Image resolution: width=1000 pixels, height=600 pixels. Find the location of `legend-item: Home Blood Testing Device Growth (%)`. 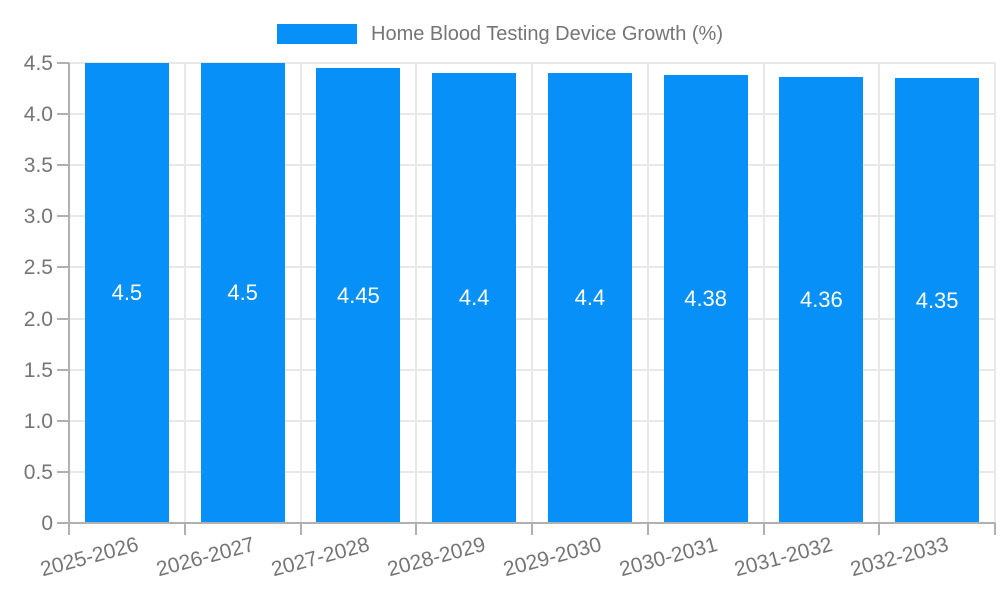

legend-item: Home Blood Testing Device Growth (%) is located at coordinates (500, 34).